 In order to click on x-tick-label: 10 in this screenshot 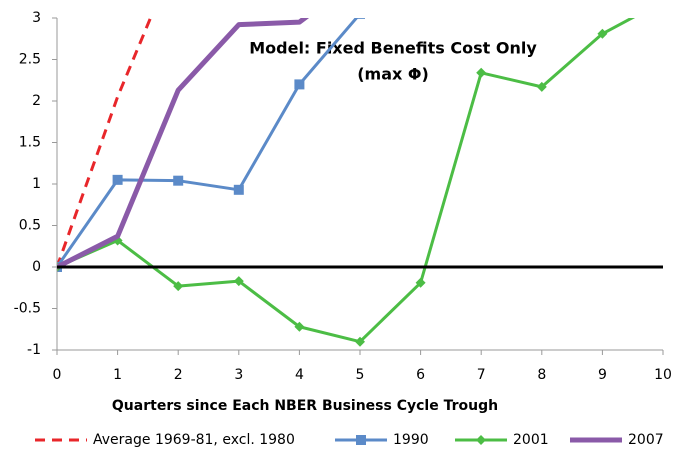, I will do `click(663, 375)`.